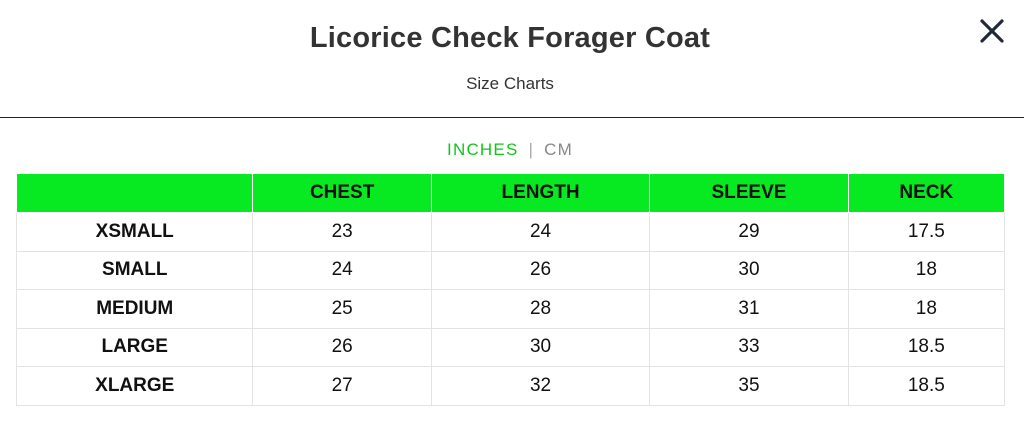 Image resolution: width=1024 pixels, height=428 pixels. What do you see at coordinates (749, 386) in the screenshot?
I see `sleeve-value: 35` at bounding box center [749, 386].